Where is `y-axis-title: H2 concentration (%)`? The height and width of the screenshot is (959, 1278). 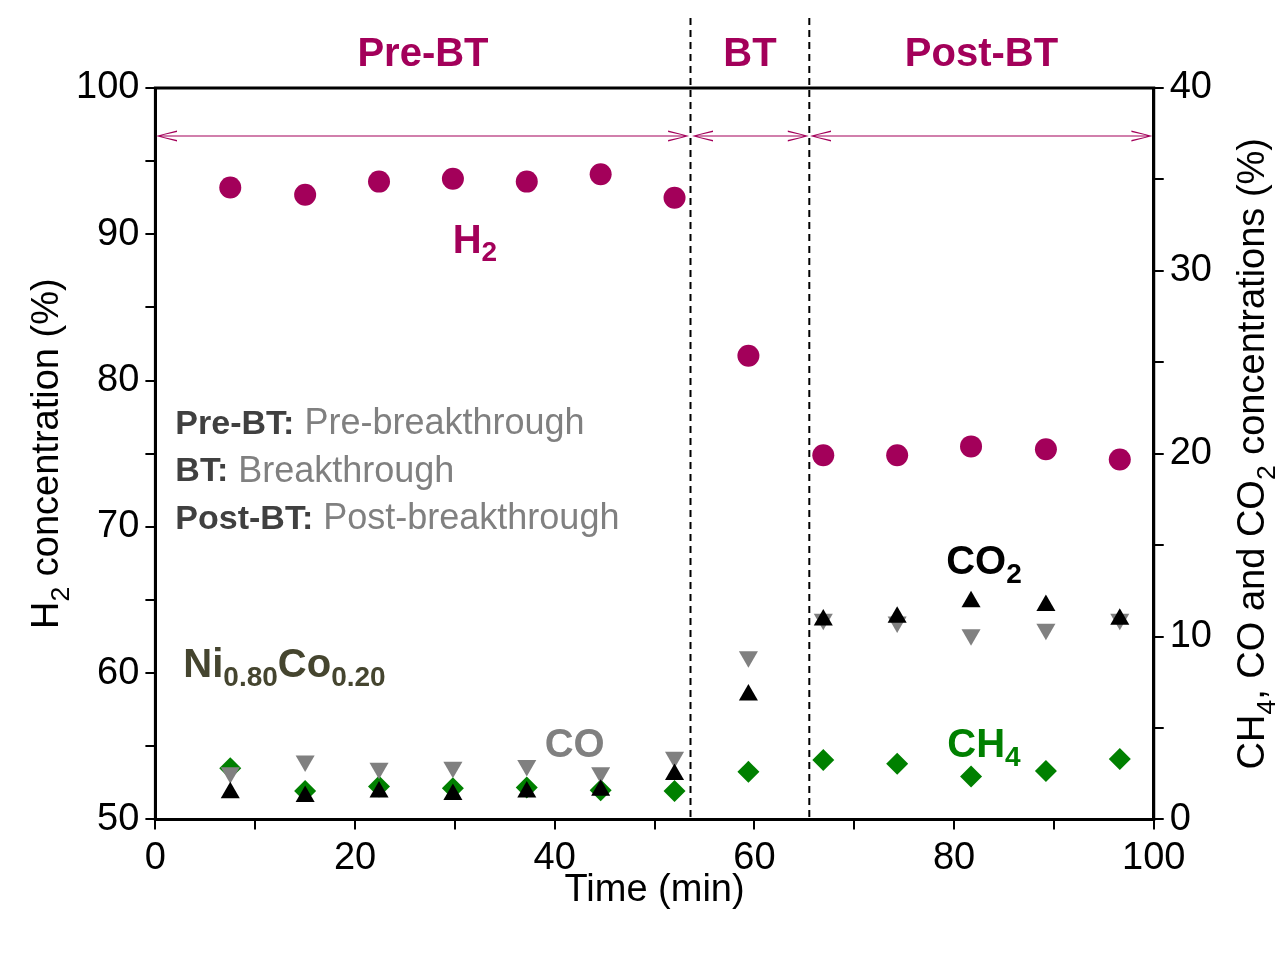
y-axis-title: H2 concentration (%) is located at coordinates (50, 453).